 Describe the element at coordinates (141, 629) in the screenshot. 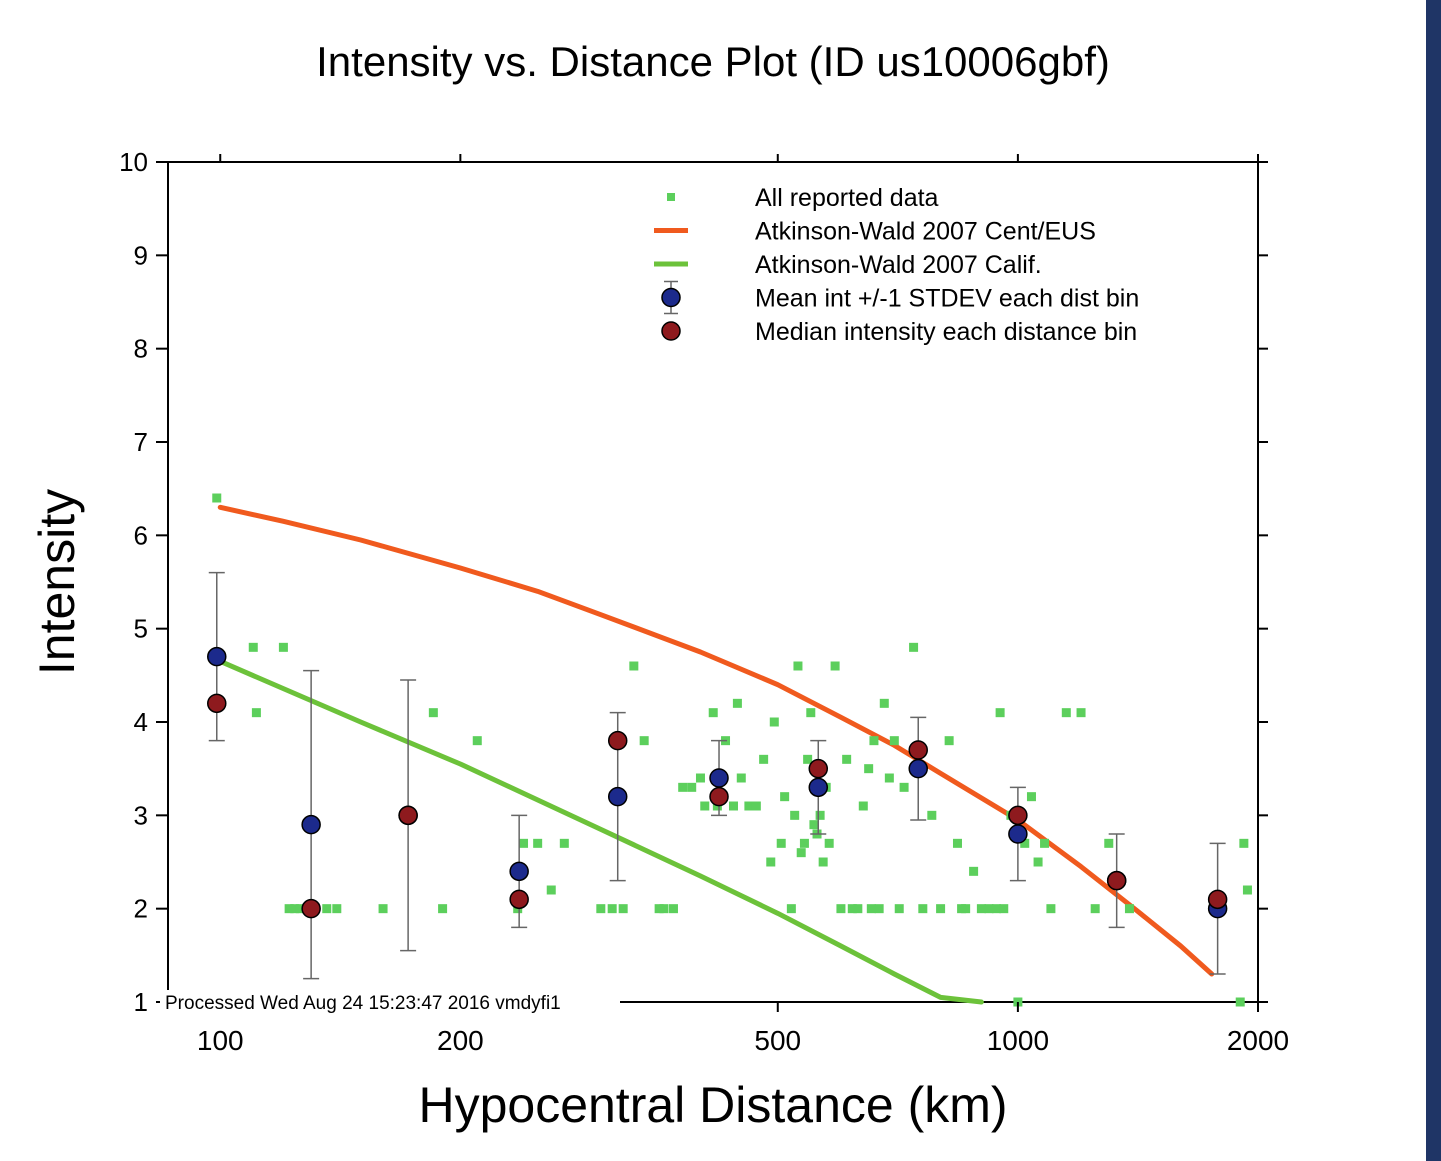

I see `y-tick-label: 5` at that location.